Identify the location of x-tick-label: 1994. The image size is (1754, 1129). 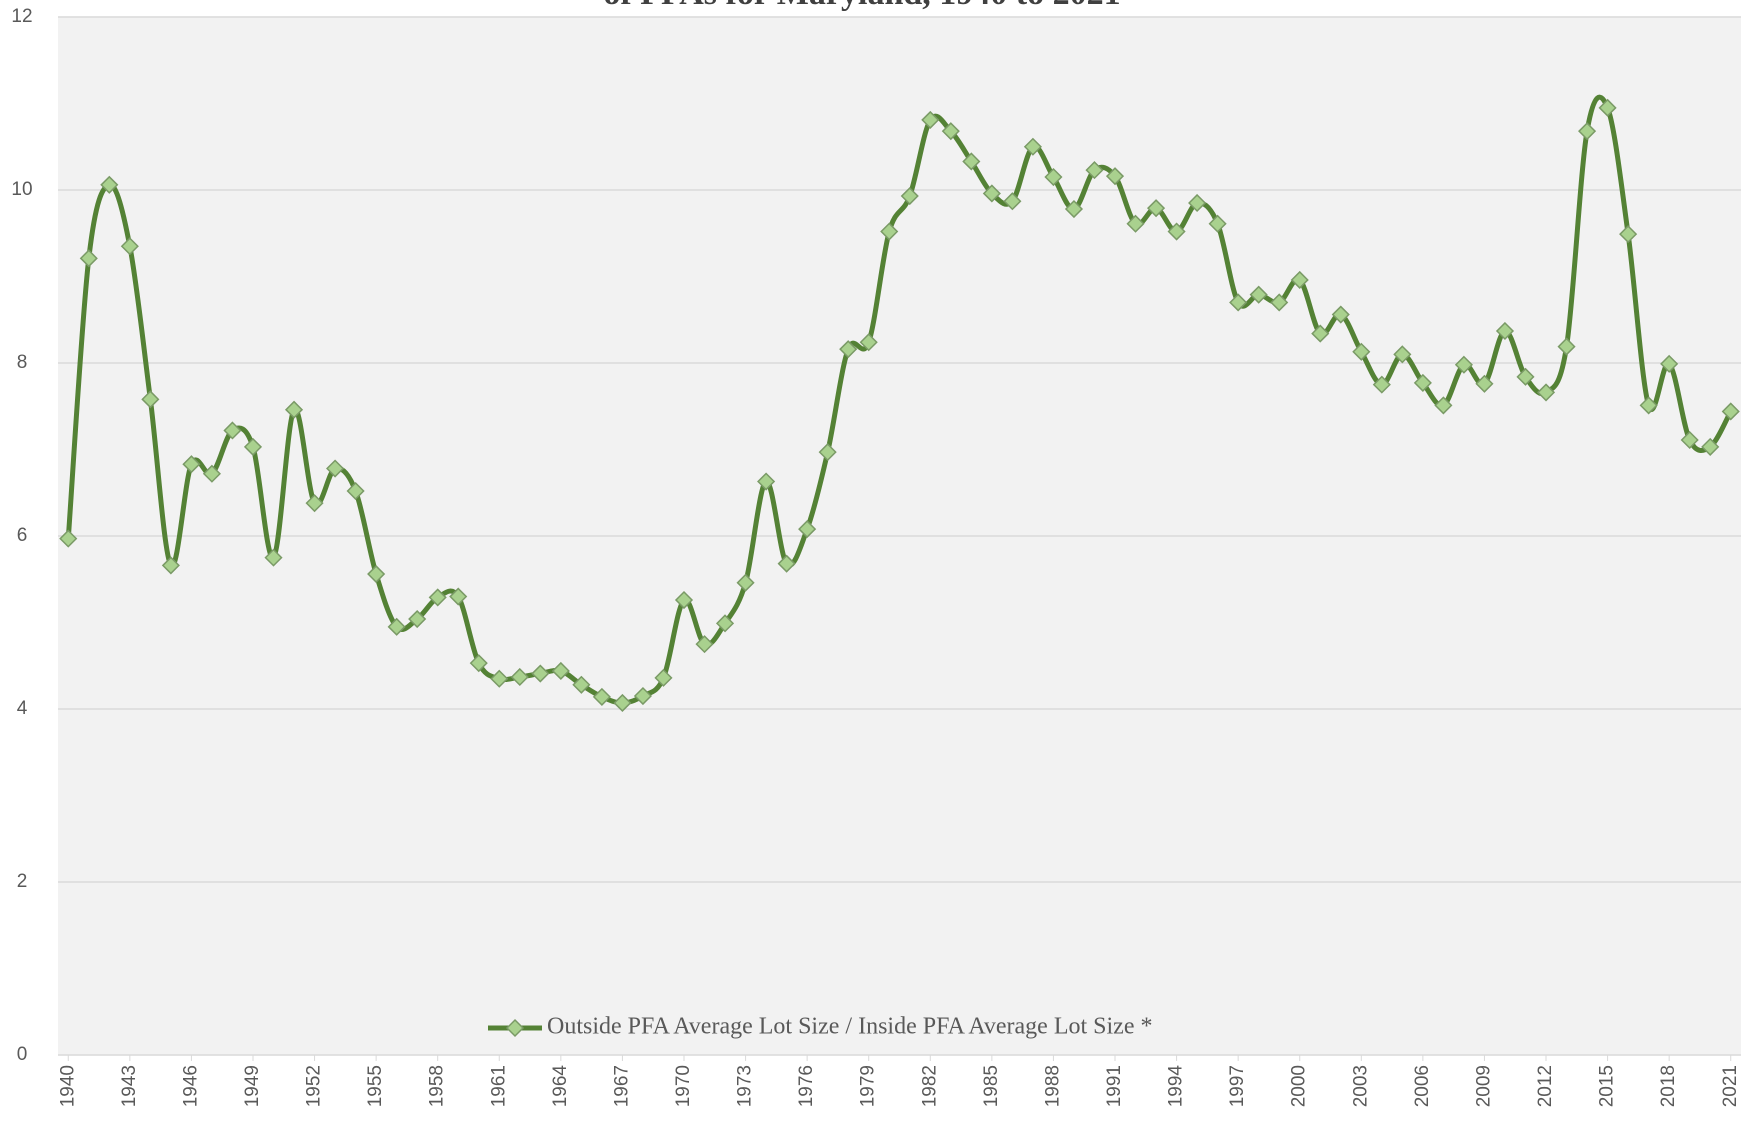
(1176, 1086).